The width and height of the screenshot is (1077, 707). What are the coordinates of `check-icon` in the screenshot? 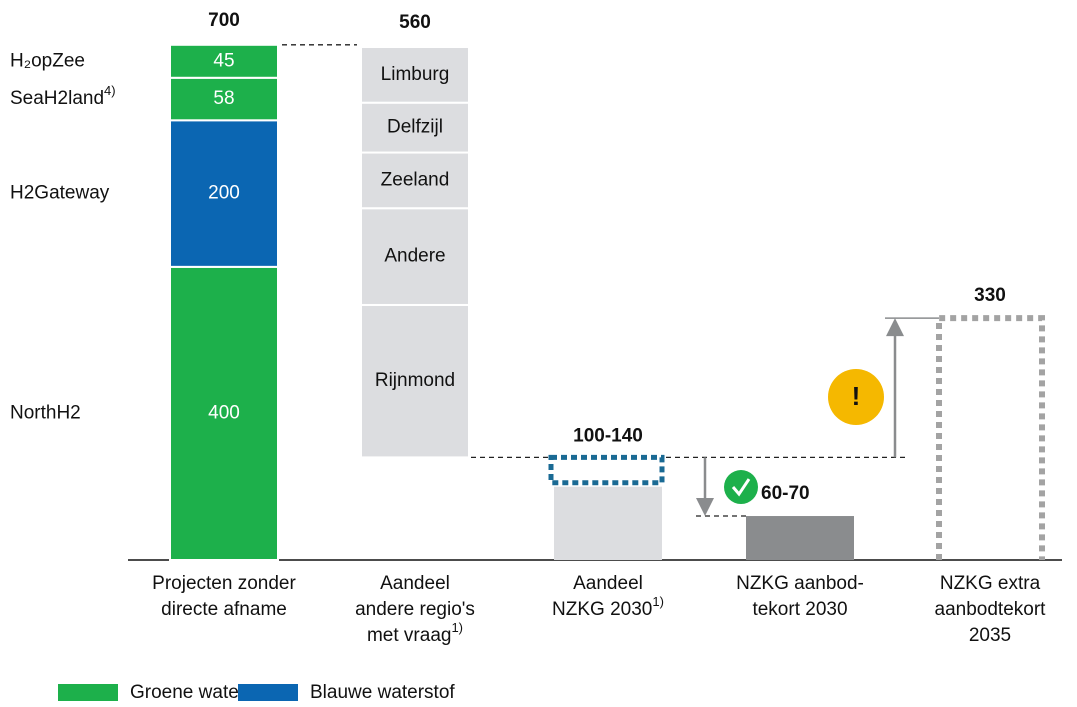 It's located at (741, 487).